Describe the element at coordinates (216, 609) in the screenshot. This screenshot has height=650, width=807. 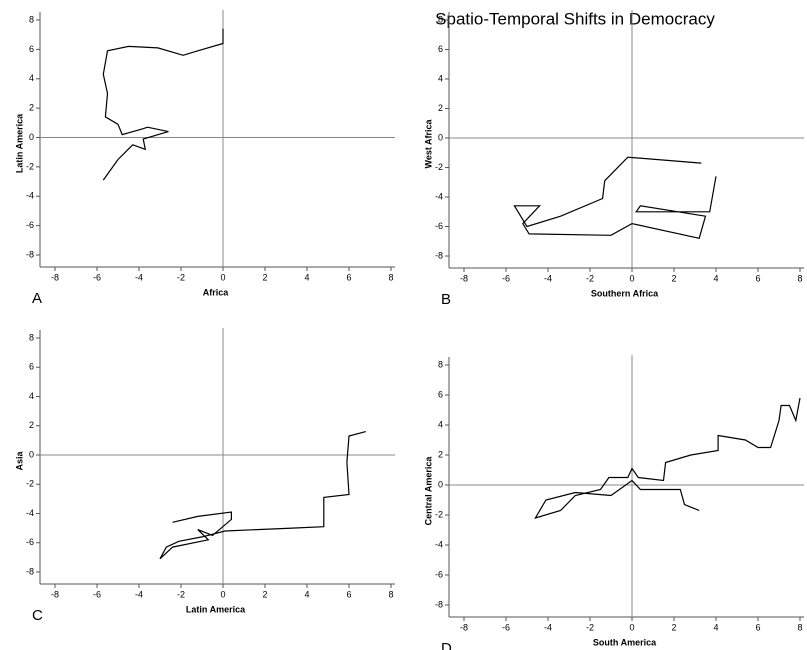
I see `x-axis-label: Latin America` at that location.